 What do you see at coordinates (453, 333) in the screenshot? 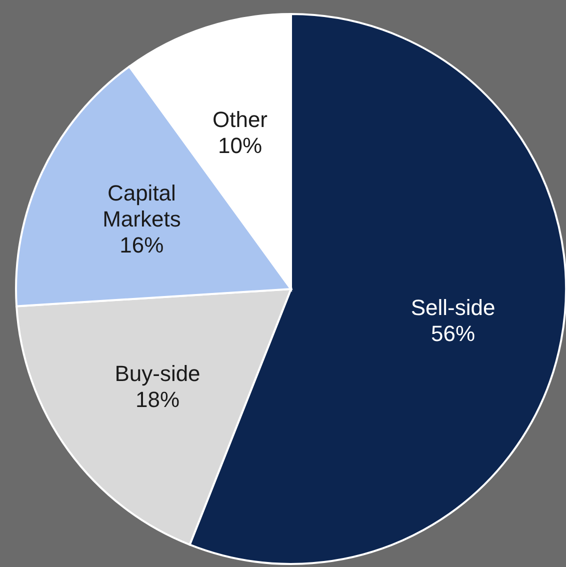
I see `data-label: 56%` at bounding box center [453, 333].